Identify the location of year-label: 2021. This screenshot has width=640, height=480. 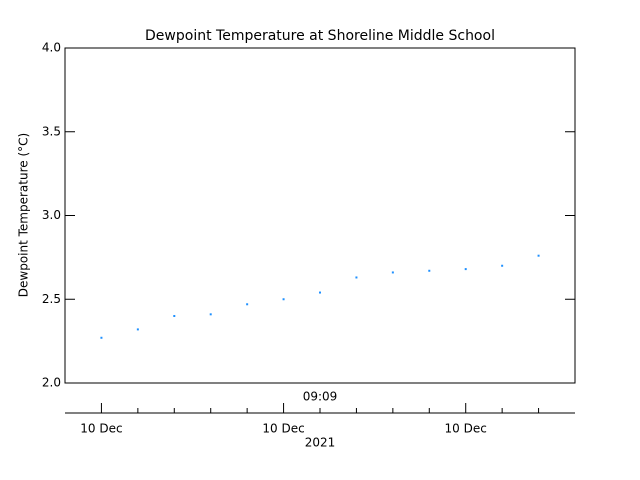
(320, 443).